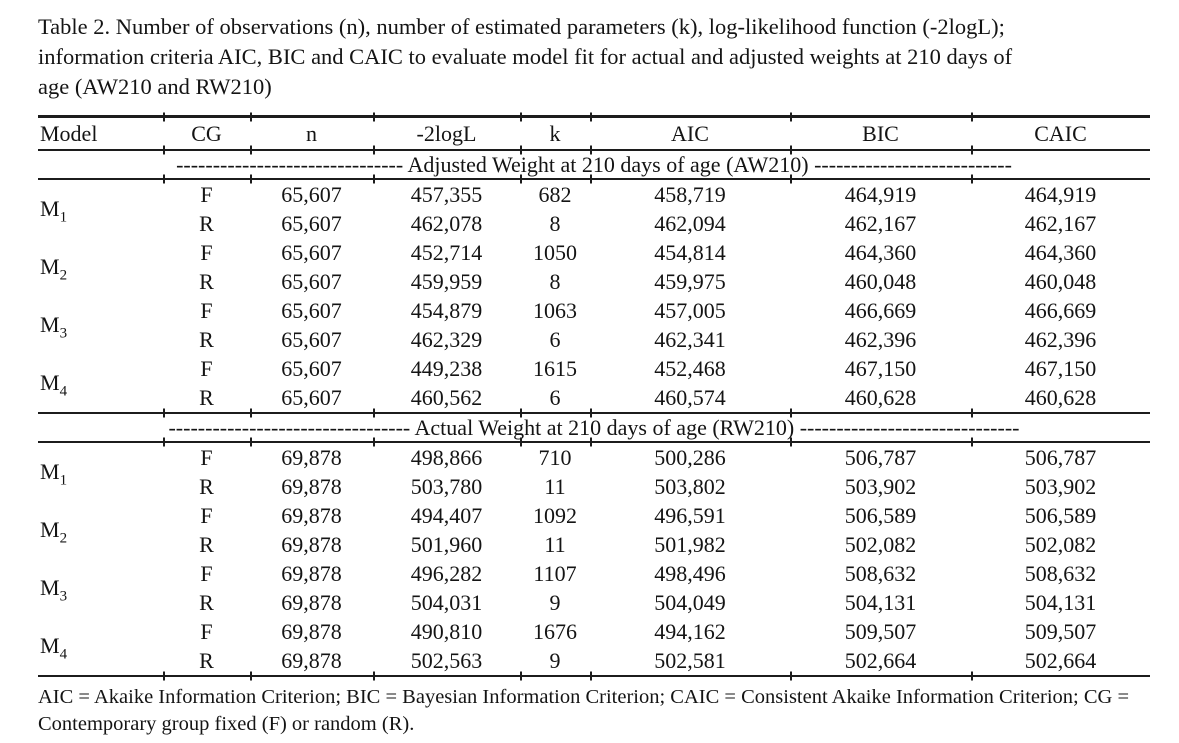  Describe the element at coordinates (1060, 368) in the screenshot. I see `value-cell: 467,150` at that location.